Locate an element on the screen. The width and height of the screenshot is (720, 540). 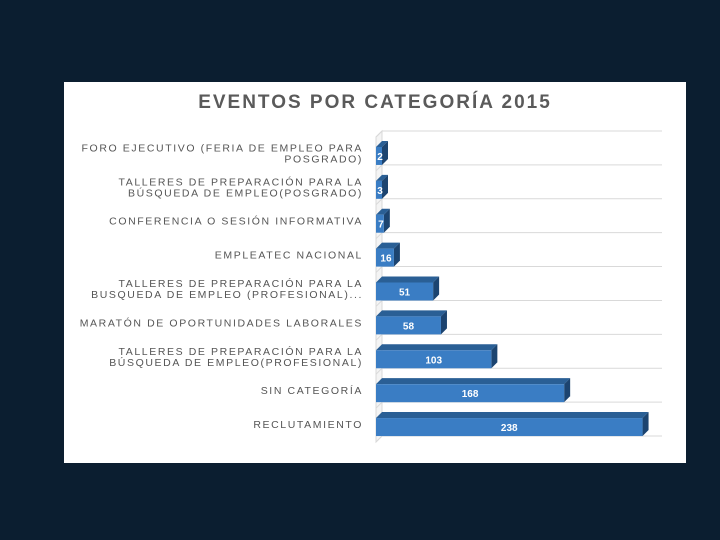
chart-title: EVENTOS POR CATEGORÍA 2015 is located at coordinates (375, 102).